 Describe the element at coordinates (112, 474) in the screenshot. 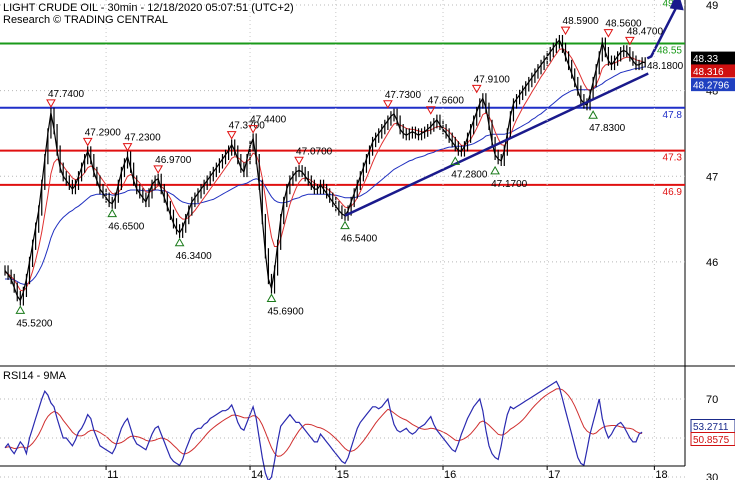

I see `x-tick-label: 11` at that location.